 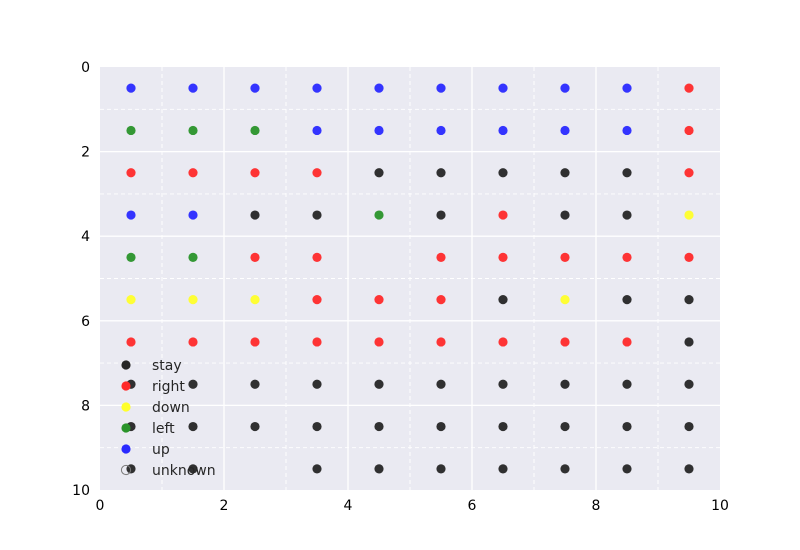 I want to click on x-tick-label: 10, so click(x=720, y=506).